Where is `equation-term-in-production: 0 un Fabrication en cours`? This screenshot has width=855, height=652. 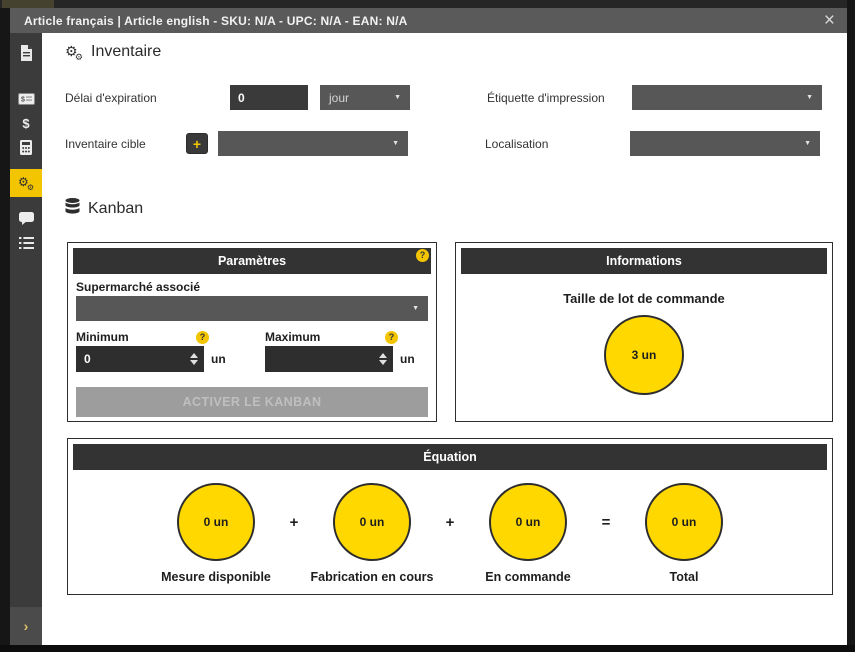
equation-term-in-production: 0 un Fabrication en cours is located at coordinates (372, 533).